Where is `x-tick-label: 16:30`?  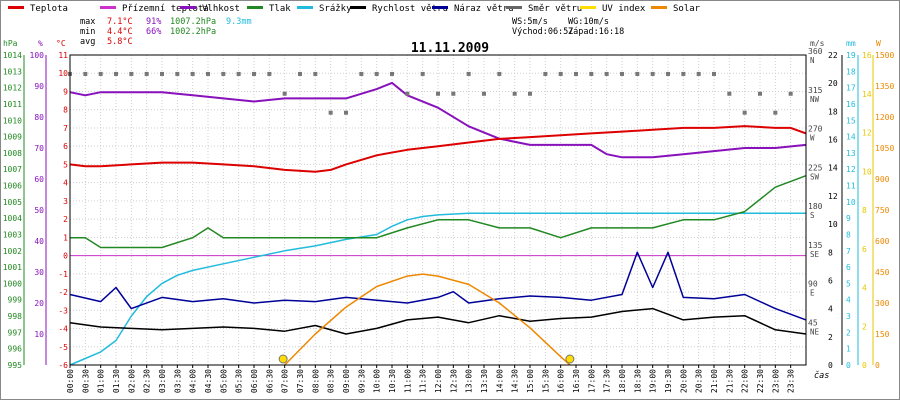
x-tick-label: 16:30 is located at coordinates (576, 381).